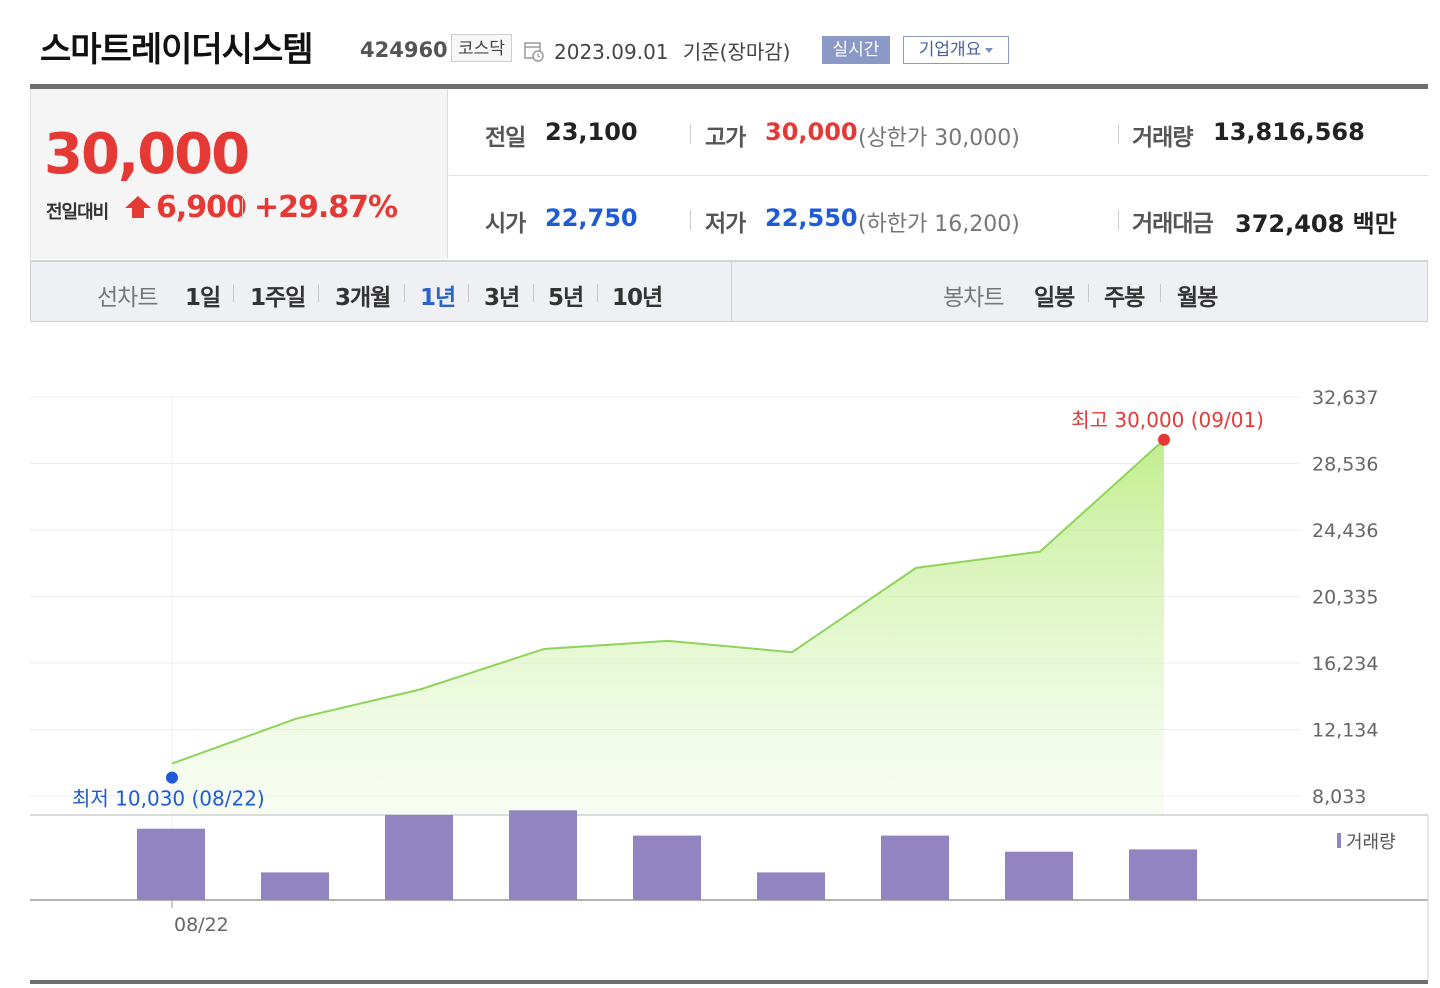  I want to click on period-1d: 1일, so click(203, 298).